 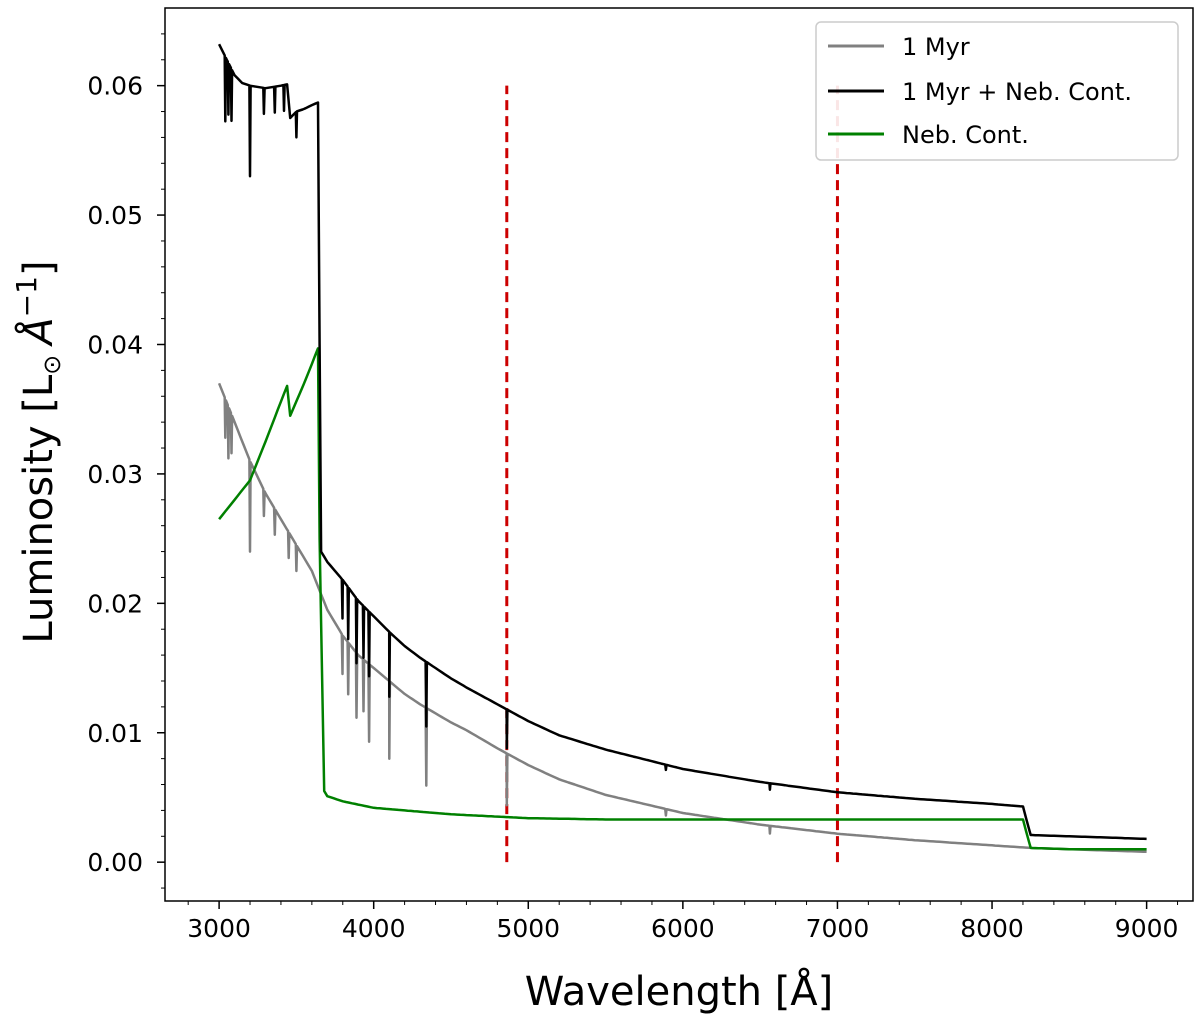 I want to click on legend-label-neb-cont: Neb. Cont., so click(x=965, y=135).